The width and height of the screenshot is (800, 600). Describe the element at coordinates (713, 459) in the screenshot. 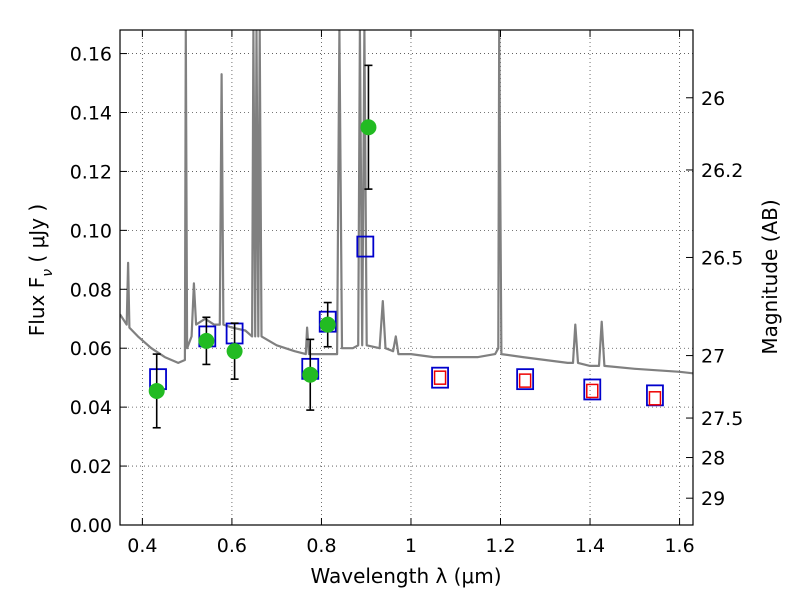

I see `y2-tick-label: 28` at that location.